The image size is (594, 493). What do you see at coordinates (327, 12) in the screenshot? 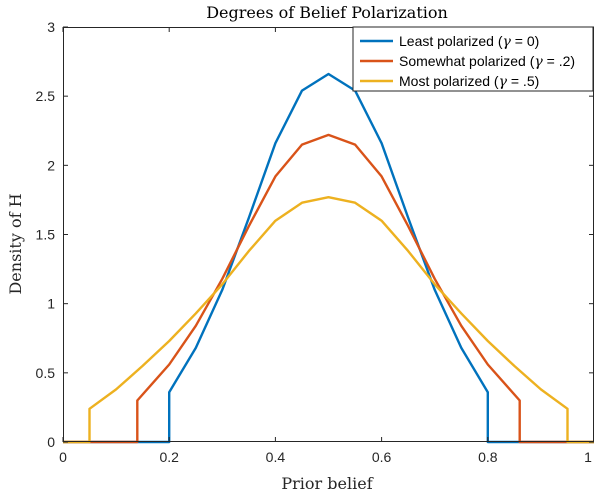
I see `chart-title: Degrees of Belief Polarization` at bounding box center [327, 12].